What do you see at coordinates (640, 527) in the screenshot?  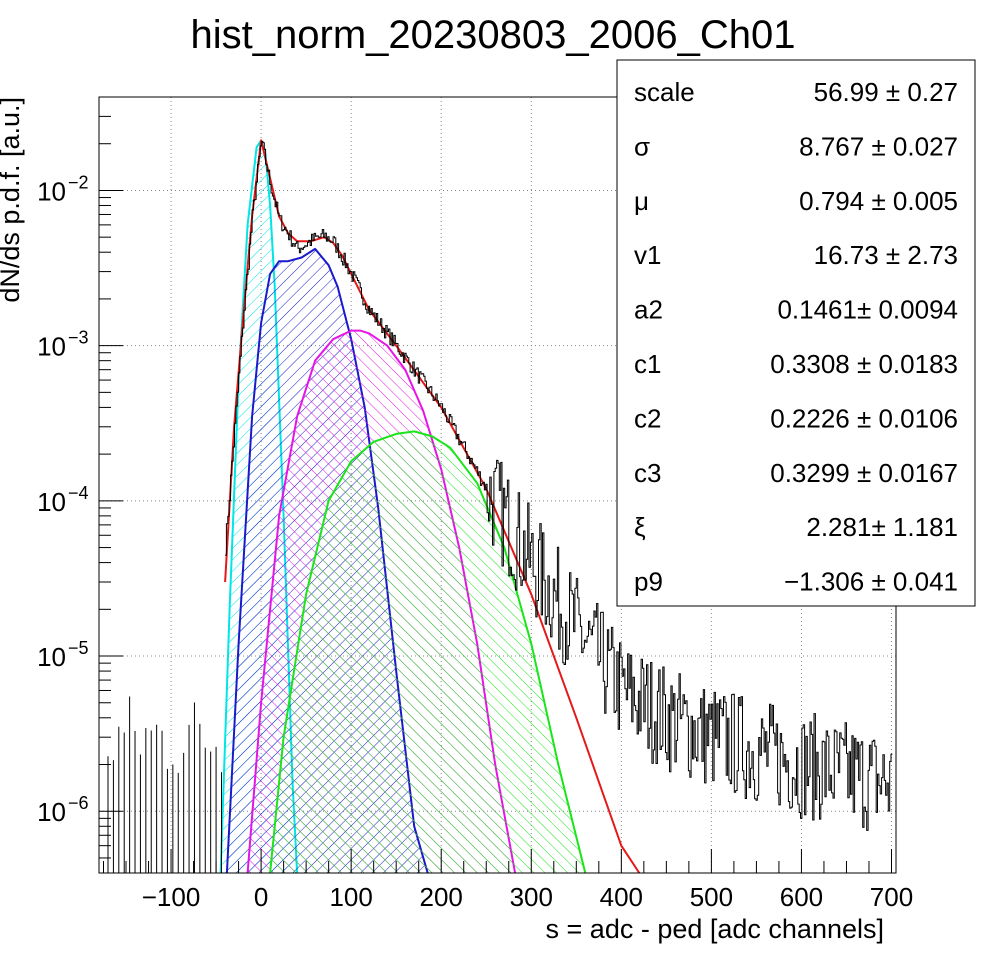 I see `stat-name: ξ` at bounding box center [640, 527].